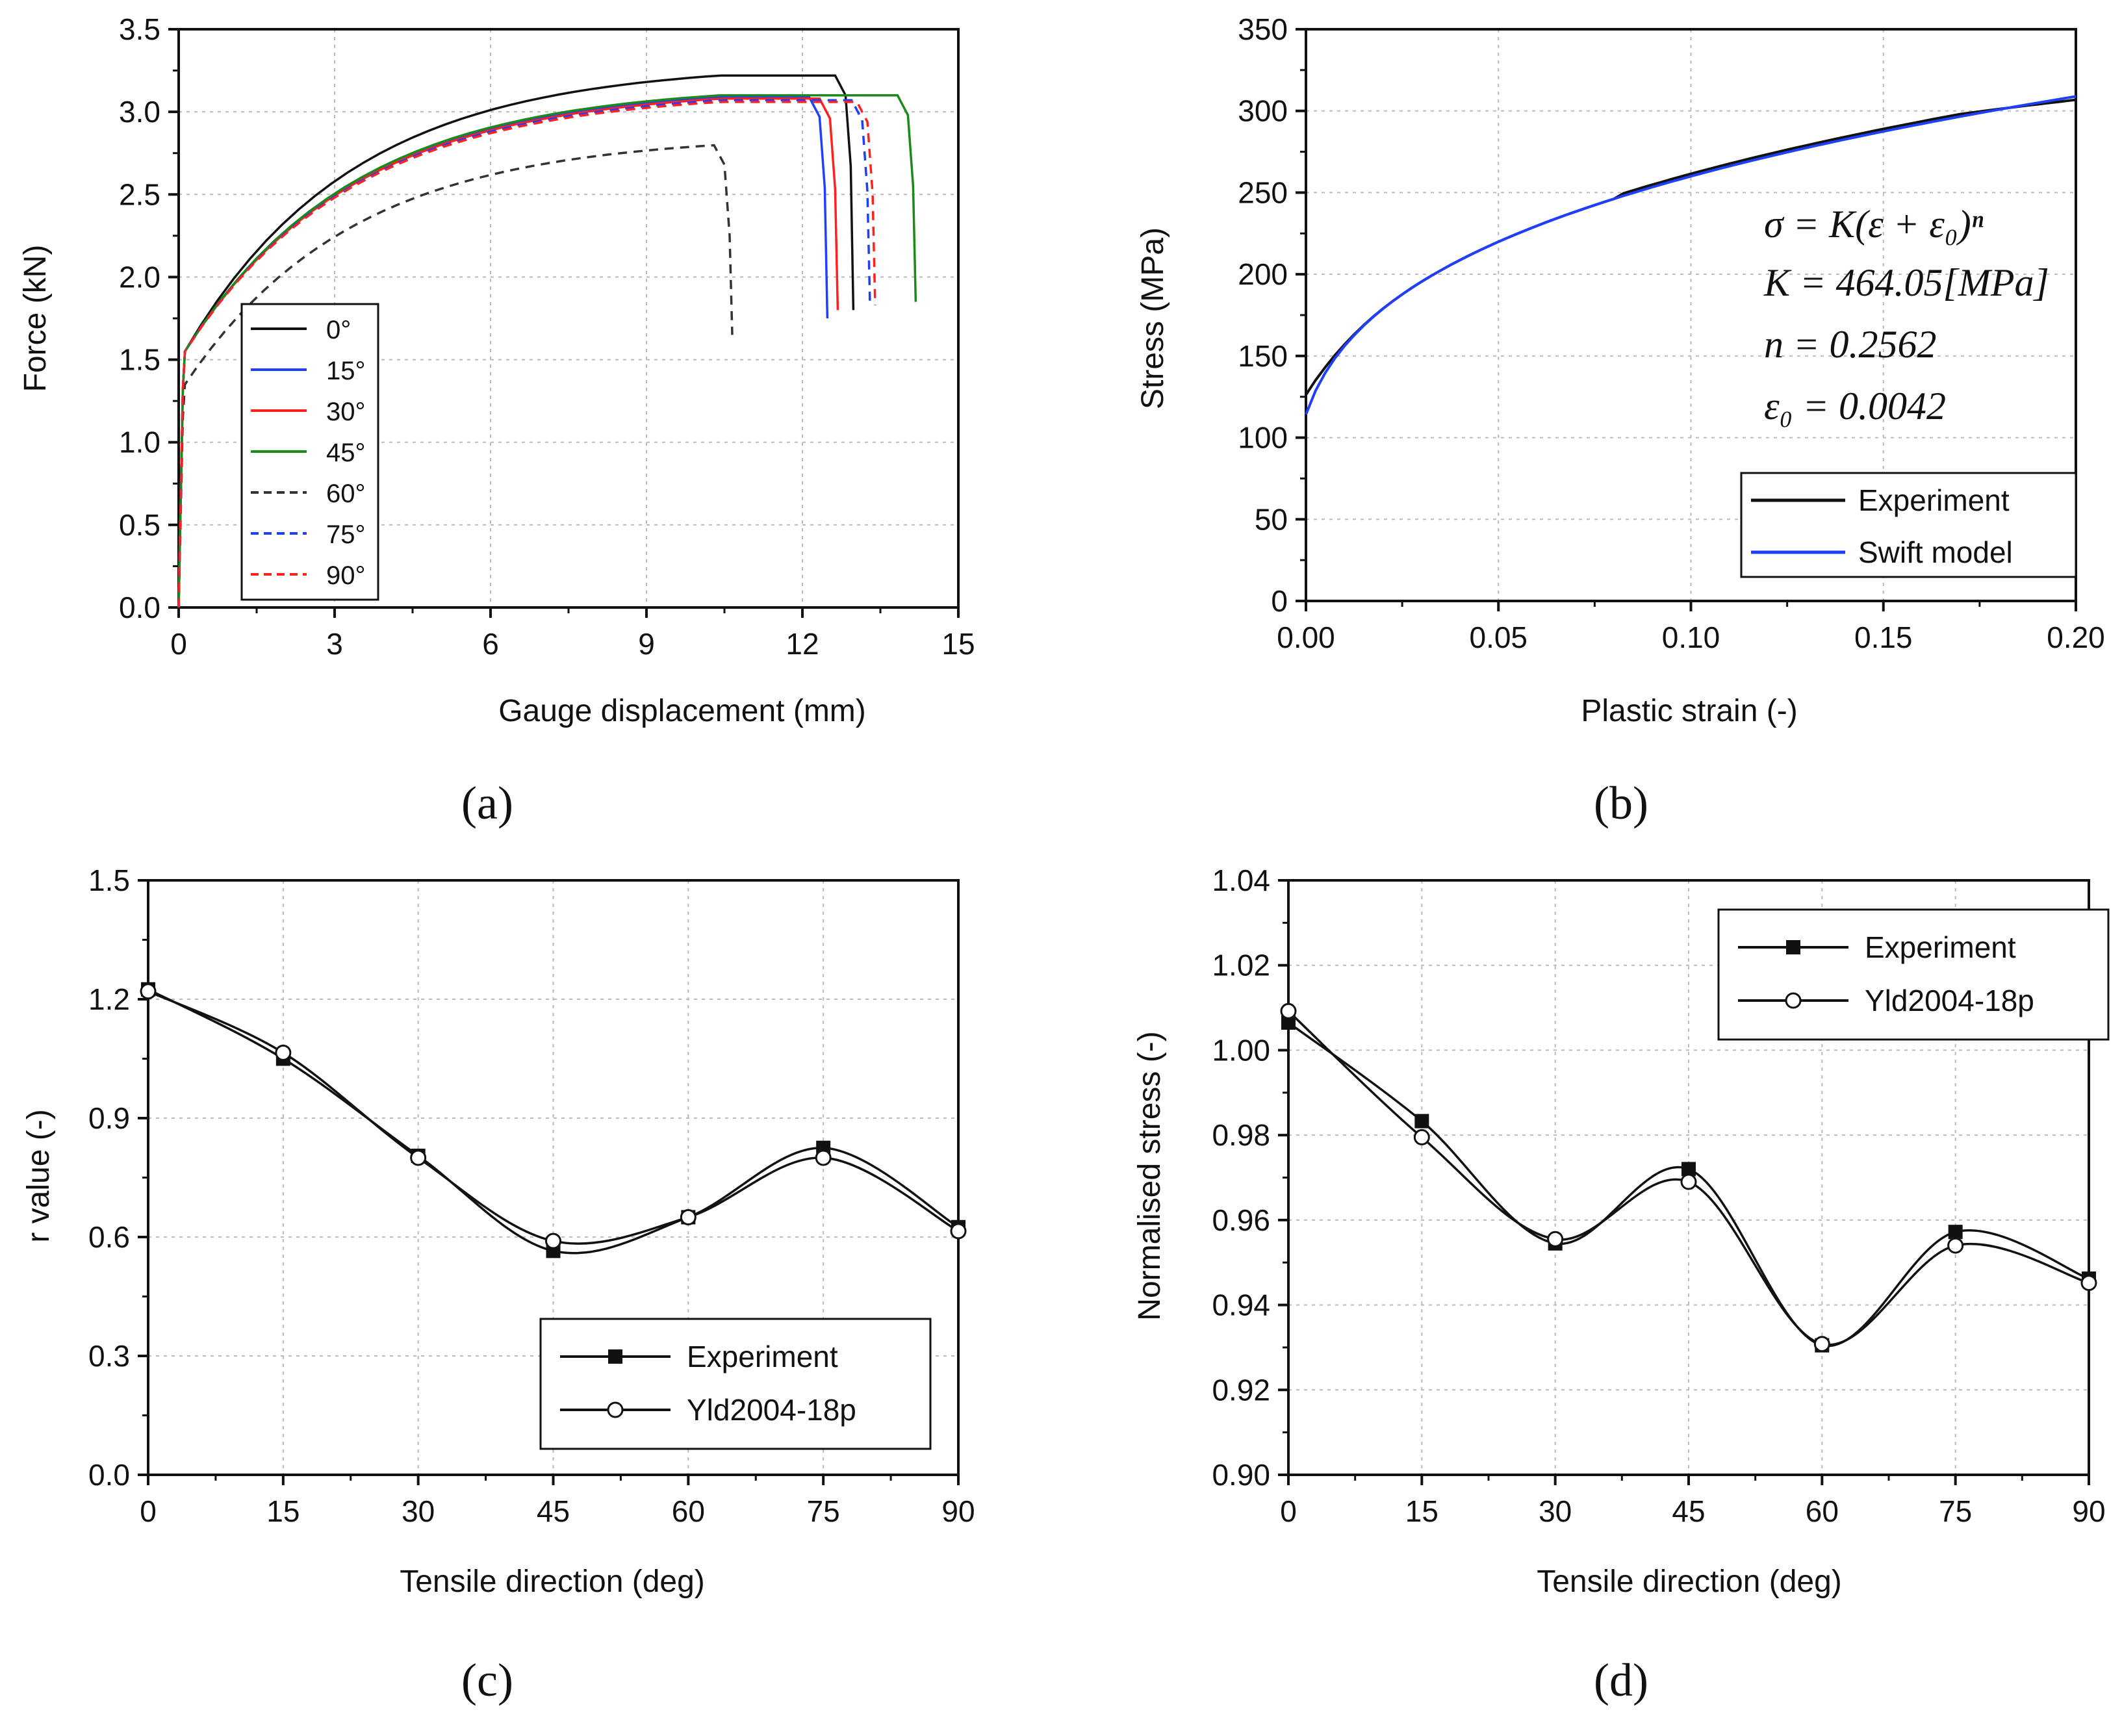 The width and height of the screenshot is (2122, 1736). Describe the element at coordinates (1822, 1511) in the screenshot. I see `x-tick-label: 60` at that location.